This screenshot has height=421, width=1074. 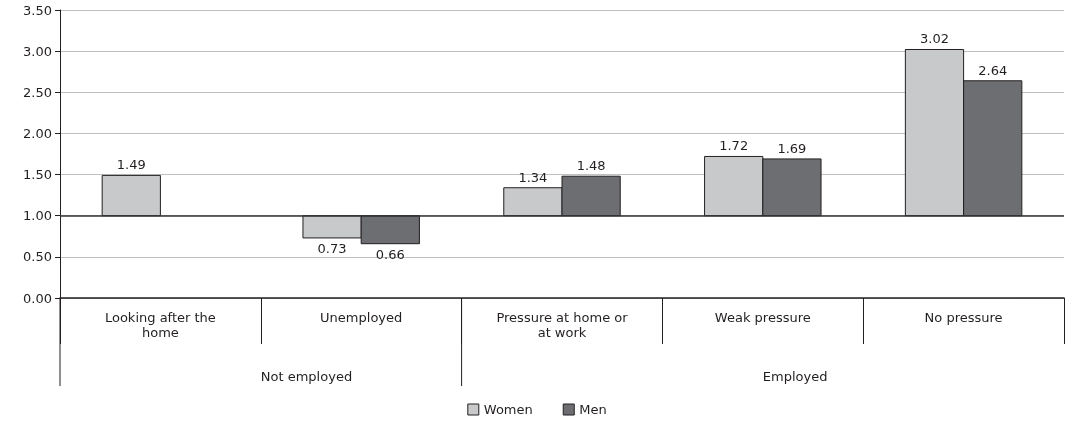 I want to click on data-label: 1.69, so click(x=792, y=148).